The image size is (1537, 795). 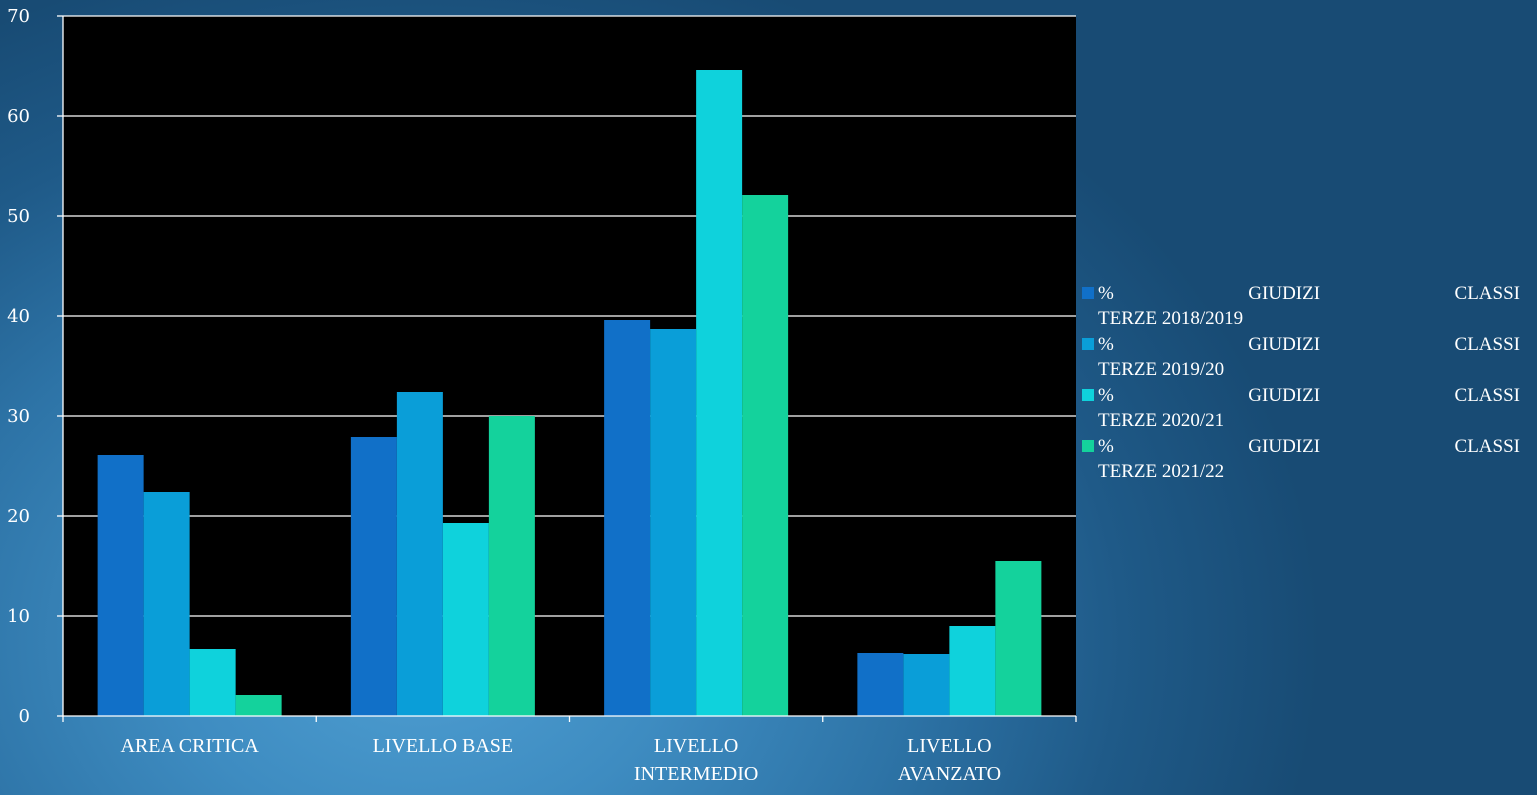 I want to click on legend-item: % GIUDIZI CLASSI TERZE 2020/21, so click(x=1300, y=408).